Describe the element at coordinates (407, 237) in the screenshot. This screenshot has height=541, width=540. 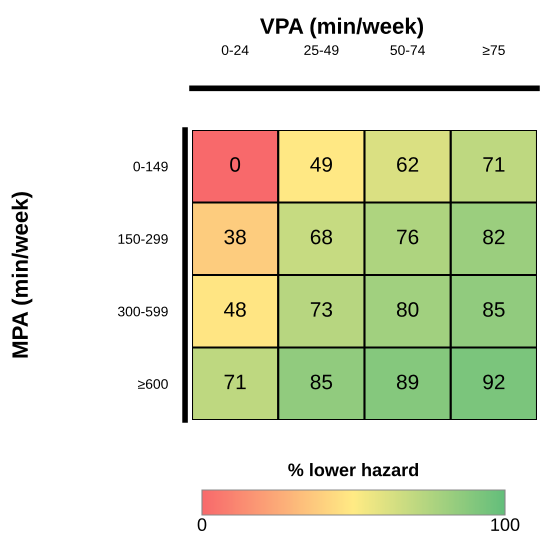
I see `data-label: 76` at that location.